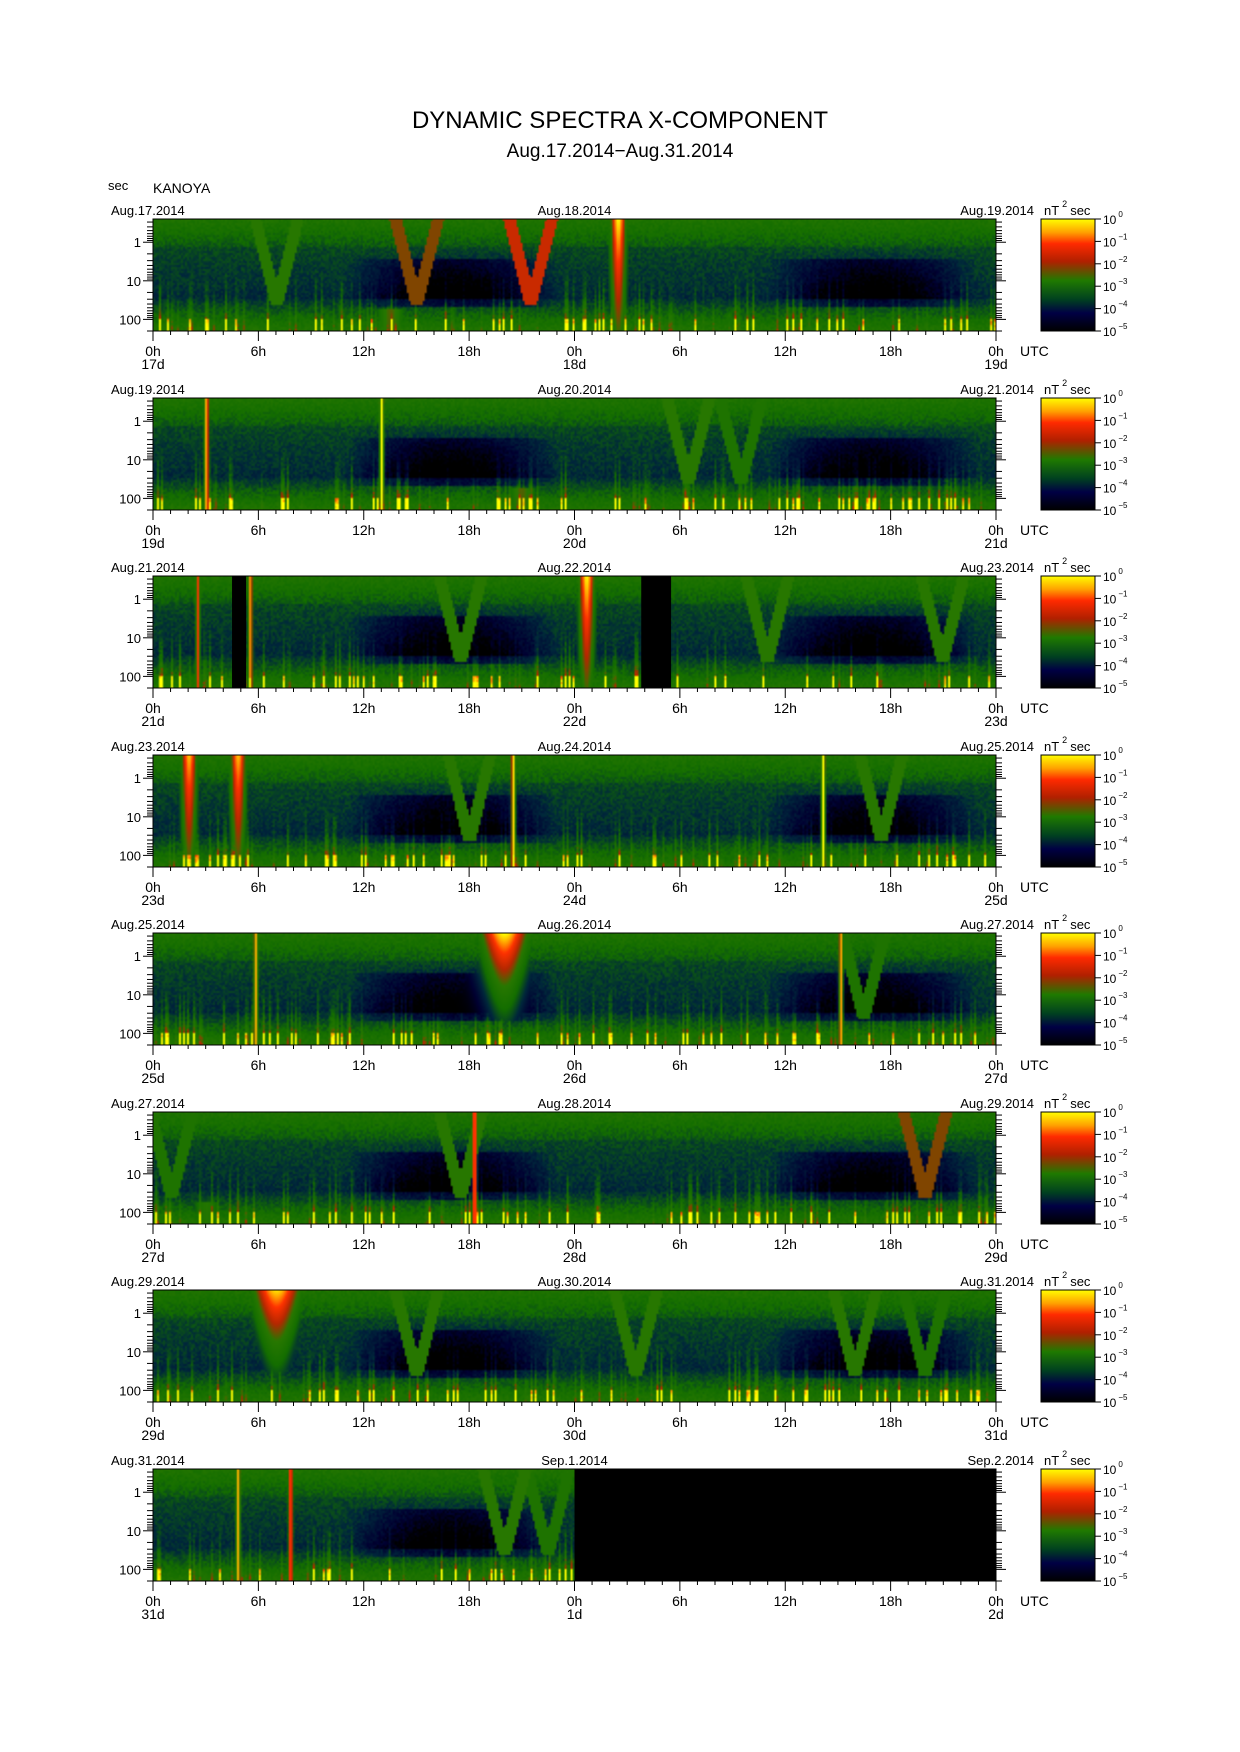 The width and height of the screenshot is (1240, 1752). I want to click on panel-date-center: Aug.28.2014, so click(575, 1103).